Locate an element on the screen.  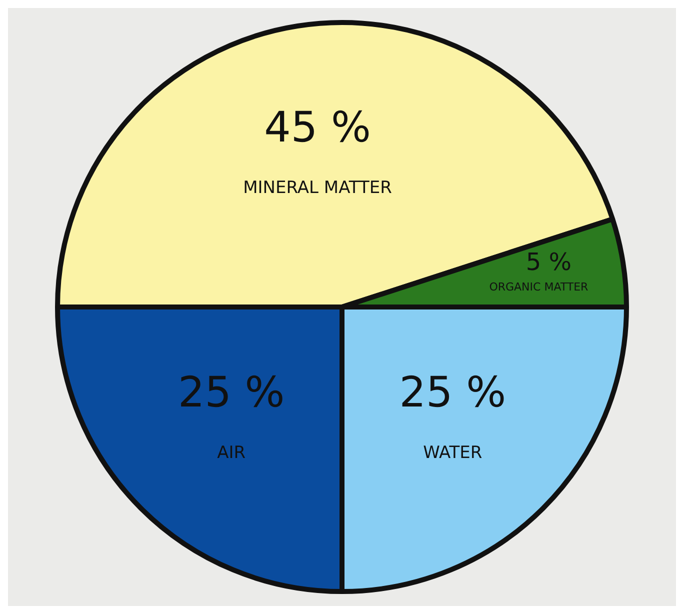
slice-label: ORGANIC MATTER is located at coordinates (539, 287).